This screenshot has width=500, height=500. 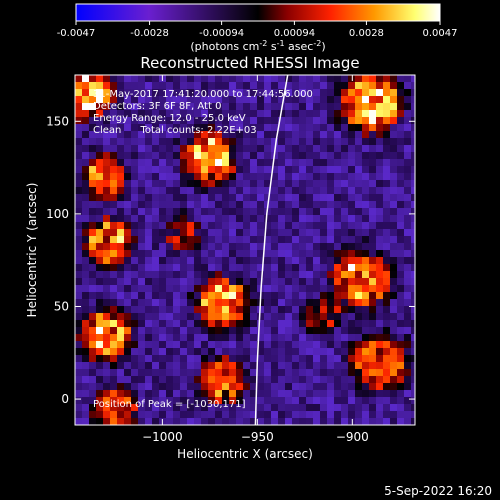 What do you see at coordinates (169, 118) in the screenshot?
I see `annotation-energy: Energy Range: 12.0 - 25.0 keV` at bounding box center [169, 118].